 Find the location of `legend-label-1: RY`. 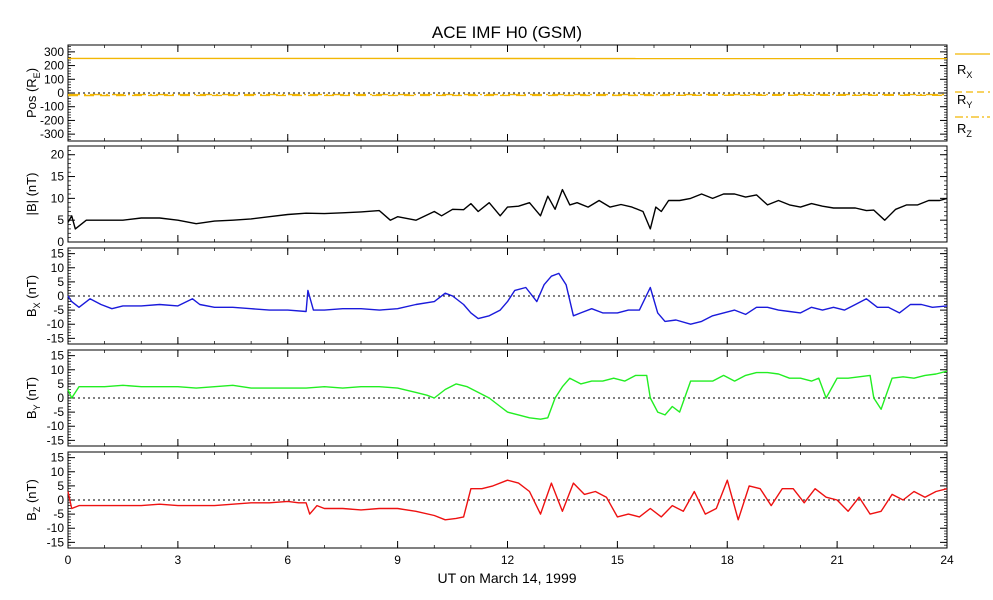

legend-label-1: RY is located at coordinates (964, 101).